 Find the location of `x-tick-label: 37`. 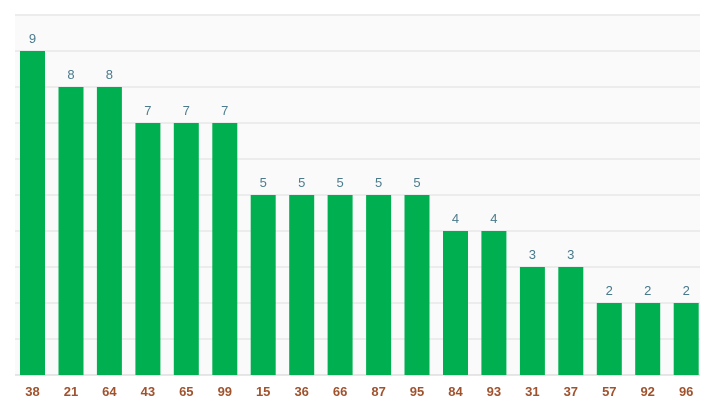

x-tick-label: 37 is located at coordinates (571, 391).